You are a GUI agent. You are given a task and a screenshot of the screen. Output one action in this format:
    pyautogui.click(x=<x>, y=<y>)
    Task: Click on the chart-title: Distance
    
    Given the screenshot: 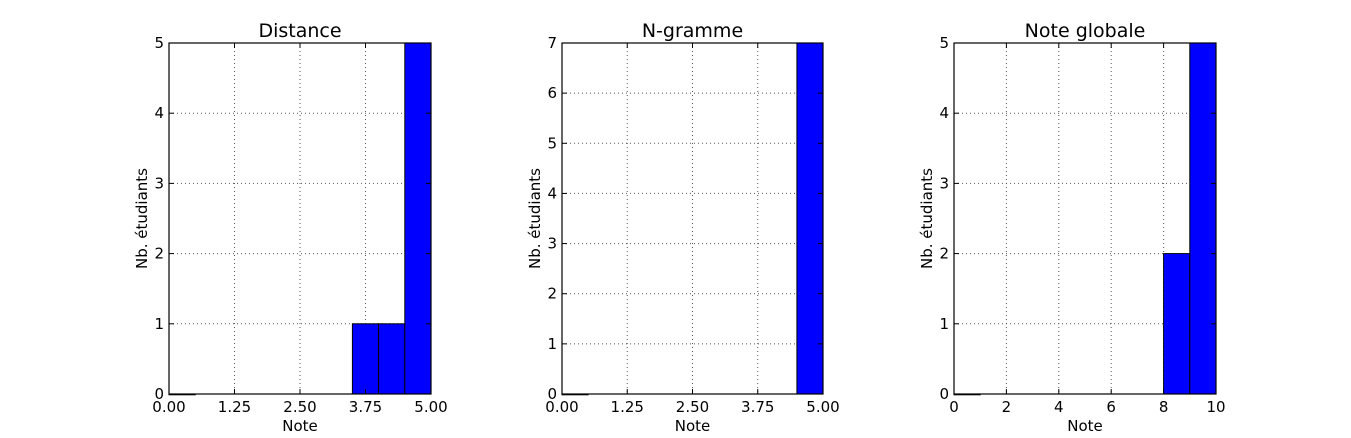 What is the action you would take?
    pyautogui.click(x=299, y=31)
    